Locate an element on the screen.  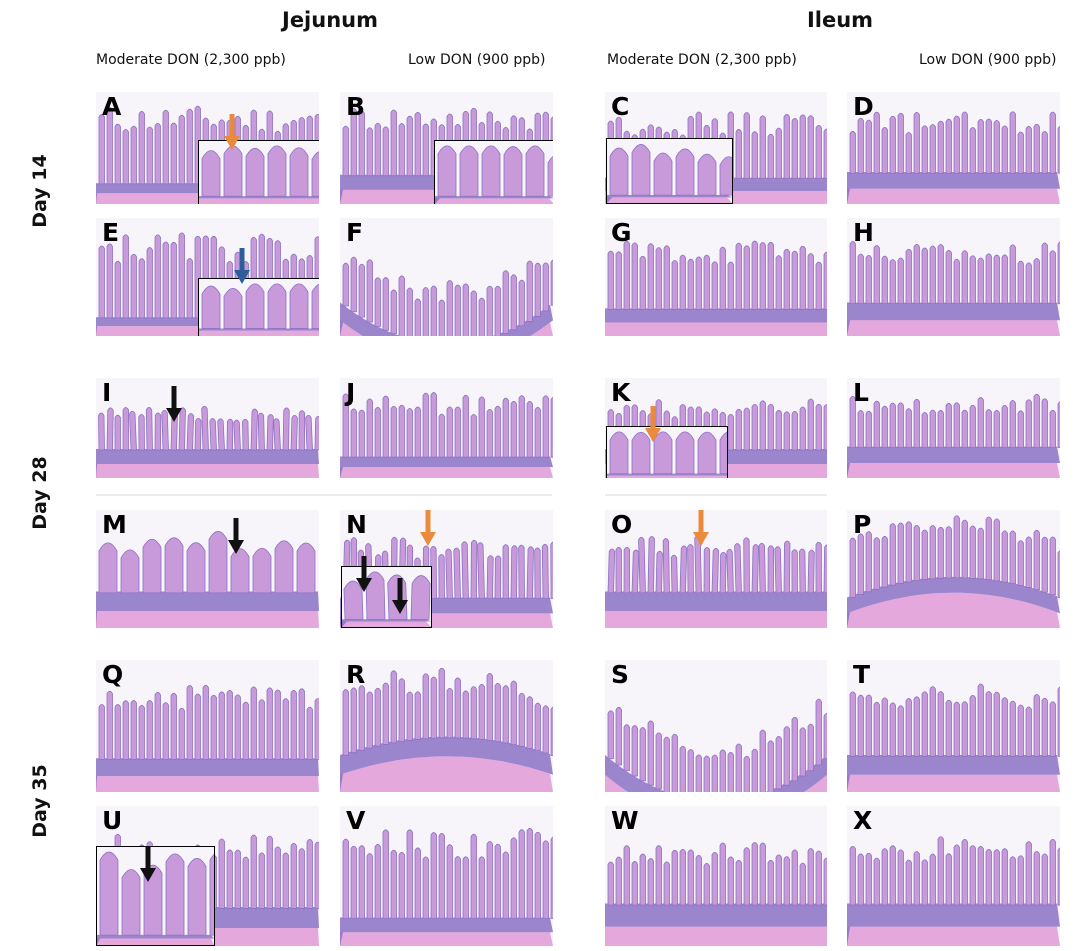
panel-u: U is located at coordinates (207, 876).